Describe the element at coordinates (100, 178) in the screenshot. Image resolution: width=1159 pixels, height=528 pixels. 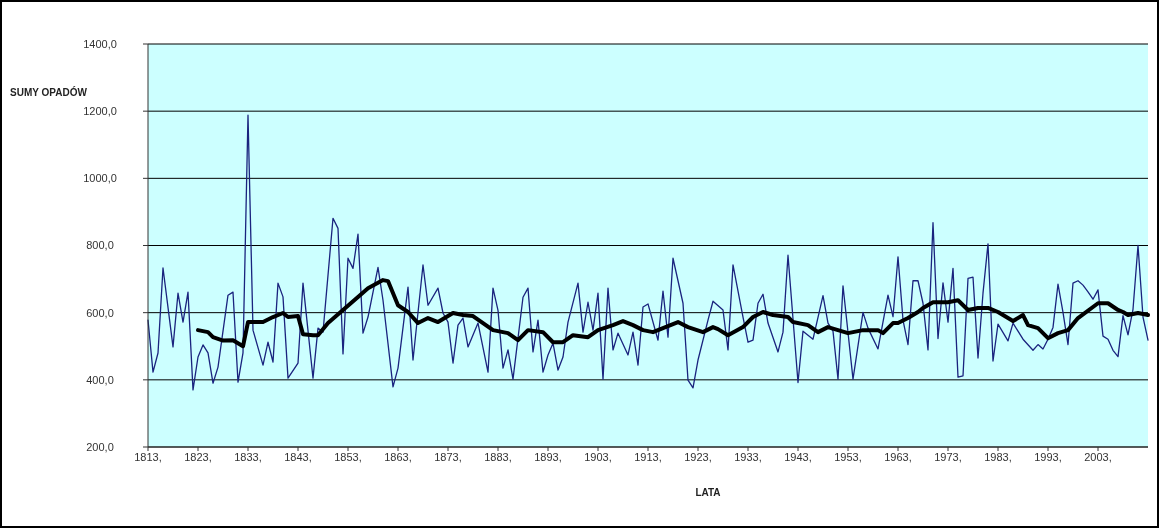
I see `y-tick-label: 1000,0` at that location.